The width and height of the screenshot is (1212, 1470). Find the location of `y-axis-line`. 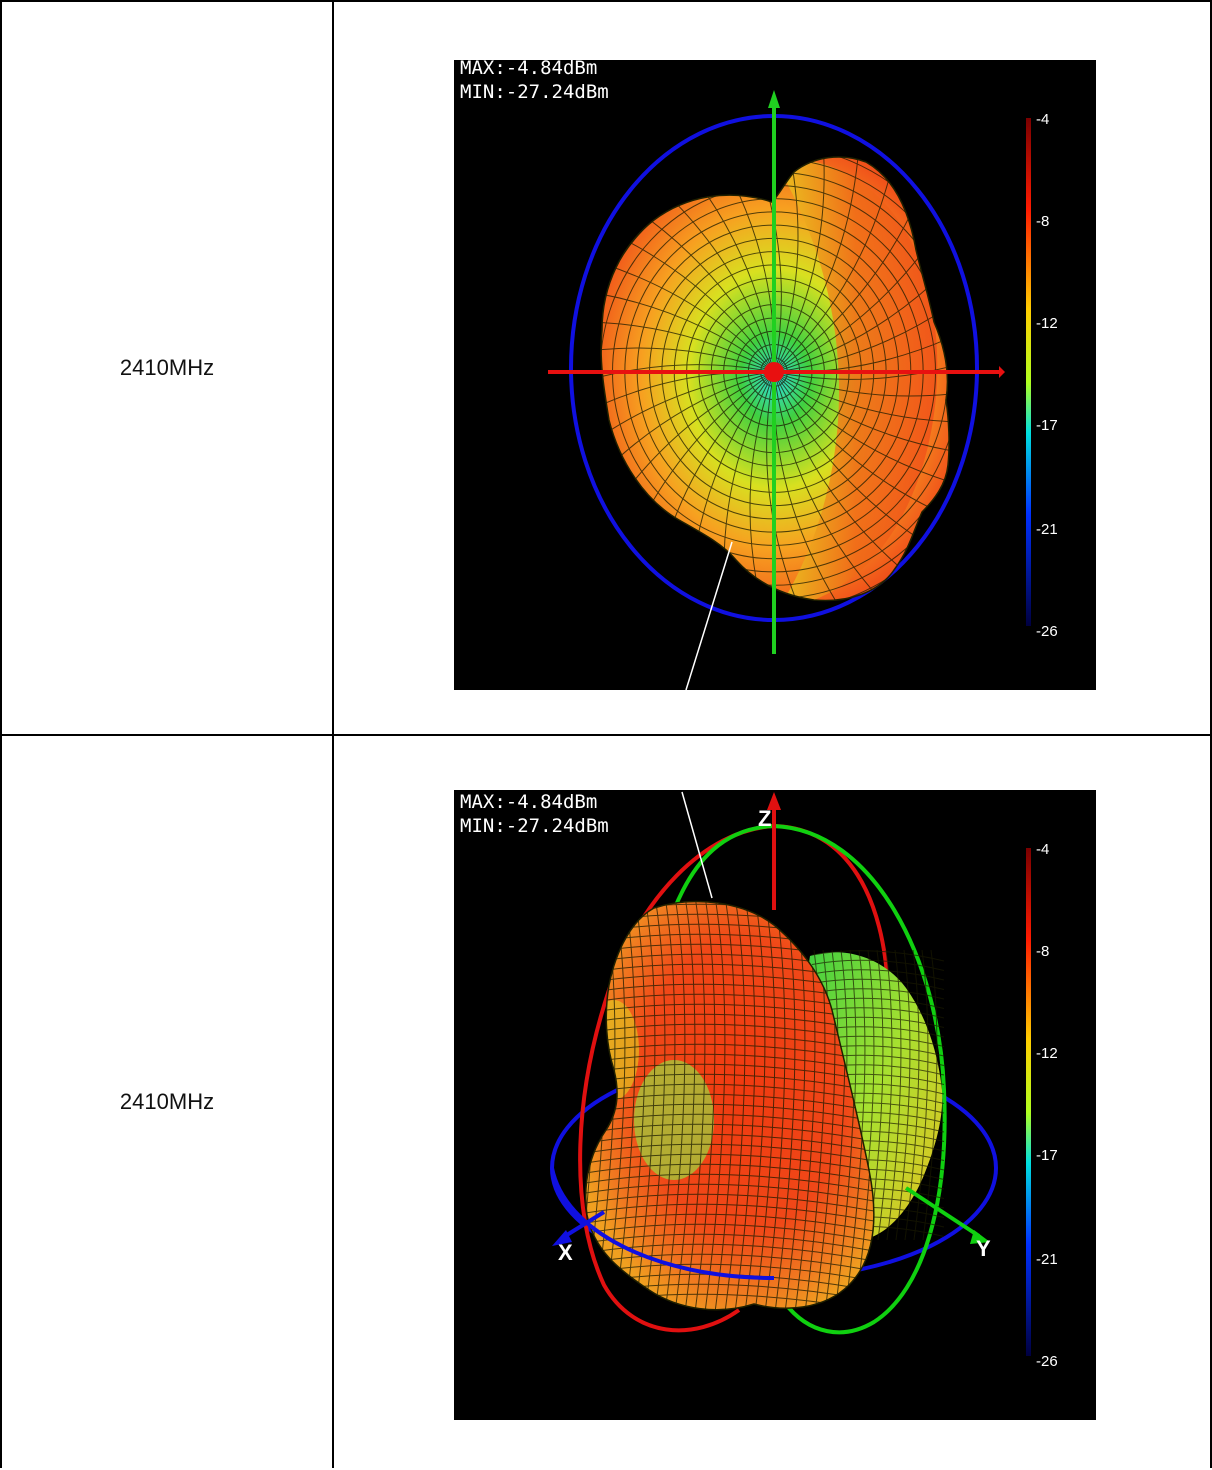

y-axis-line is located at coordinates (942, 1212).